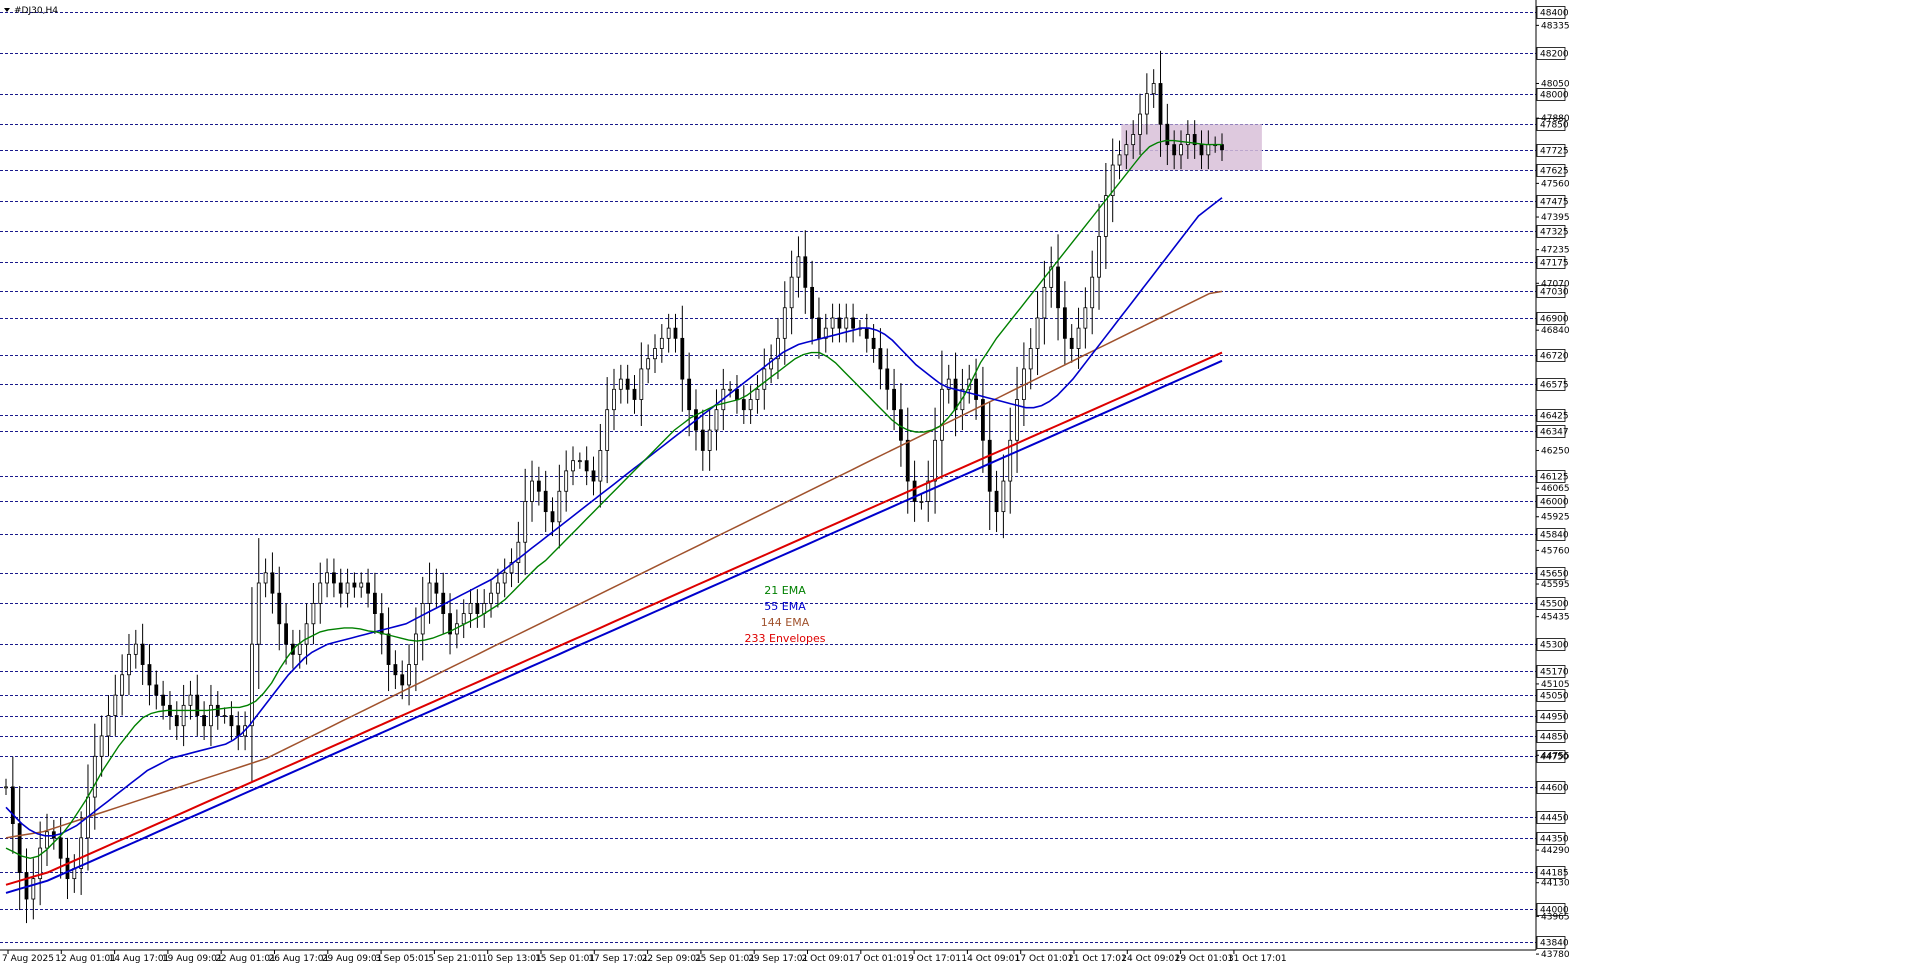  Describe the element at coordinates (512, 958) in the screenshot. I see `time-tick-label: 10 Sep 13:01` at that location.